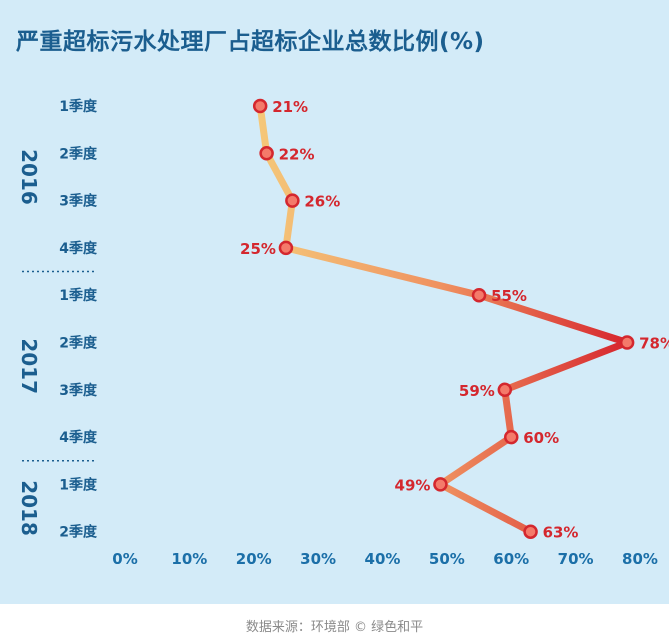 This screenshot has height=643, width=669. What do you see at coordinates (254, 559) in the screenshot?
I see `x-tick-label: 20%` at bounding box center [254, 559].